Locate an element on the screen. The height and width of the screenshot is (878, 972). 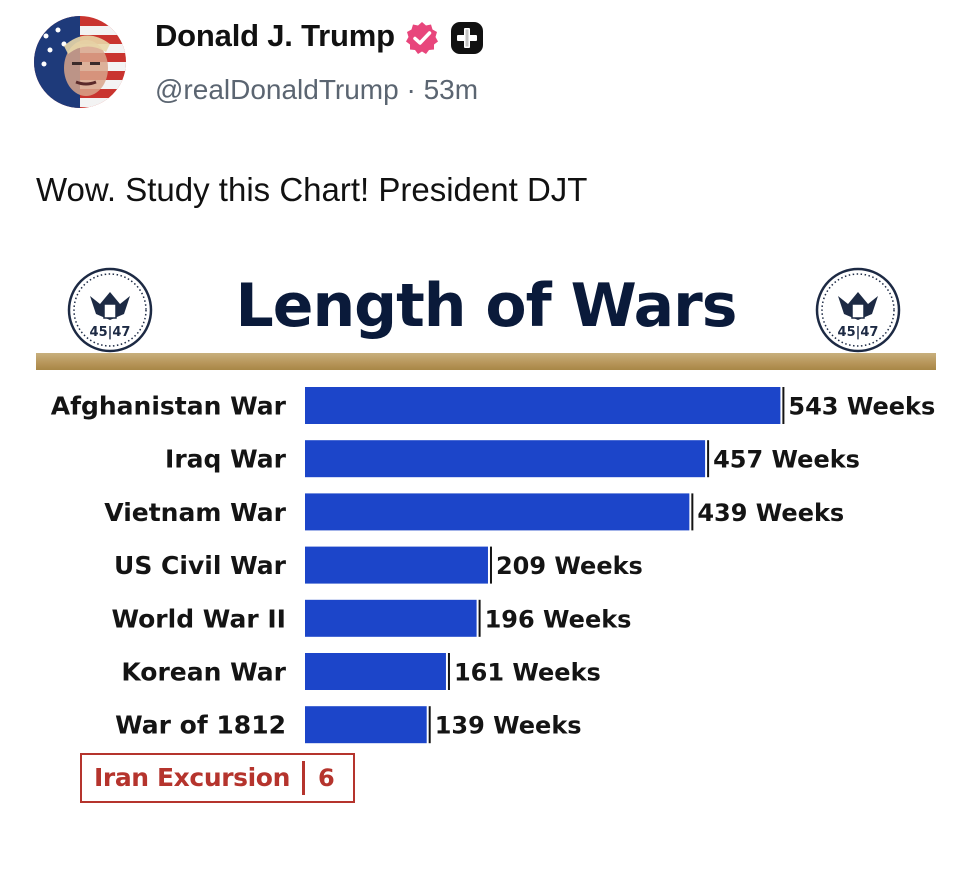
avatar is located at coordinates (80, 62).